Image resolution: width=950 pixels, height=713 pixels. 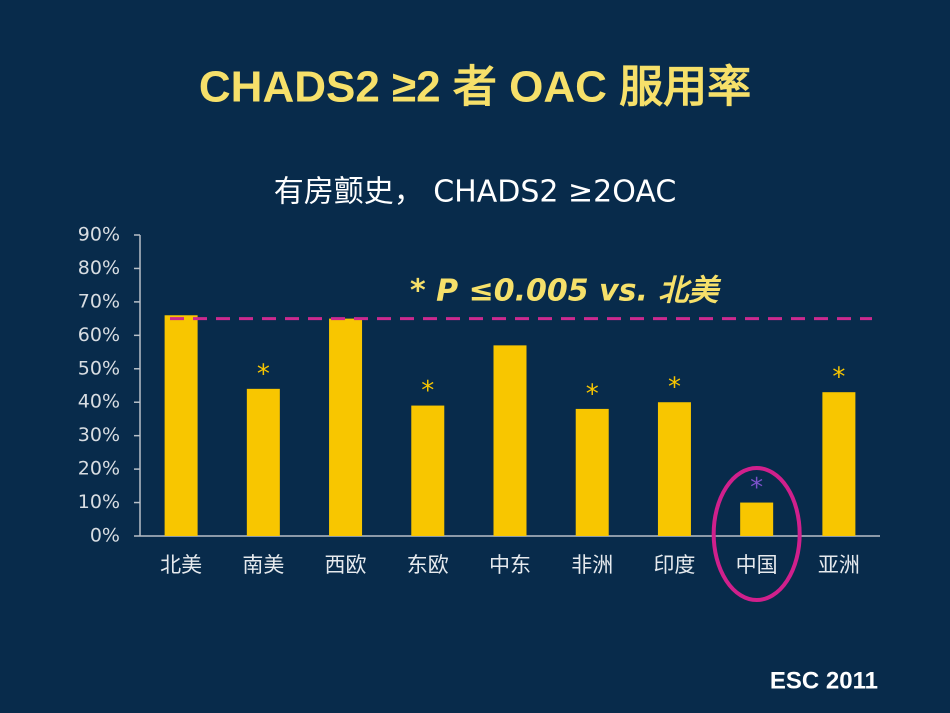 I want to click on x-tick-label: 印度, so click(x=674, y=565).